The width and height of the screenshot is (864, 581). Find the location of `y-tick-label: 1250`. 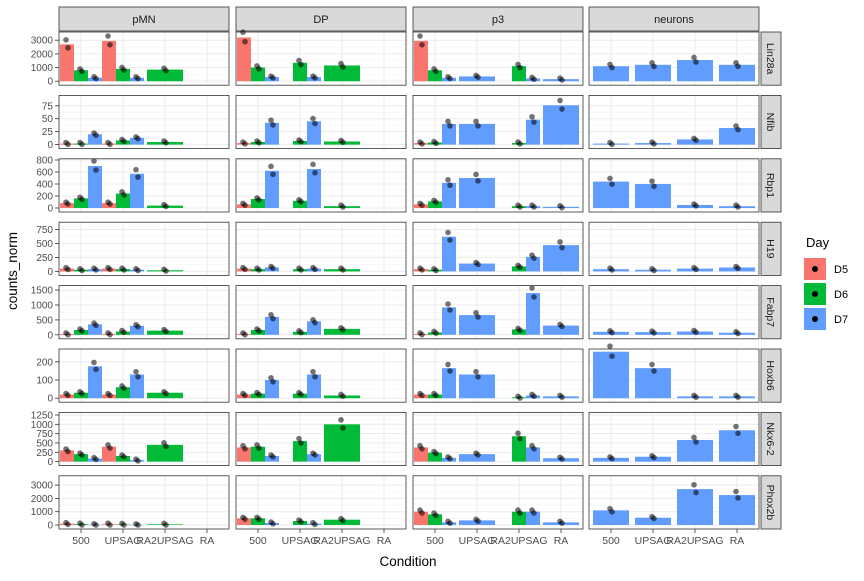

y-tick-label: 1250 is located at coordinates (42, 416).